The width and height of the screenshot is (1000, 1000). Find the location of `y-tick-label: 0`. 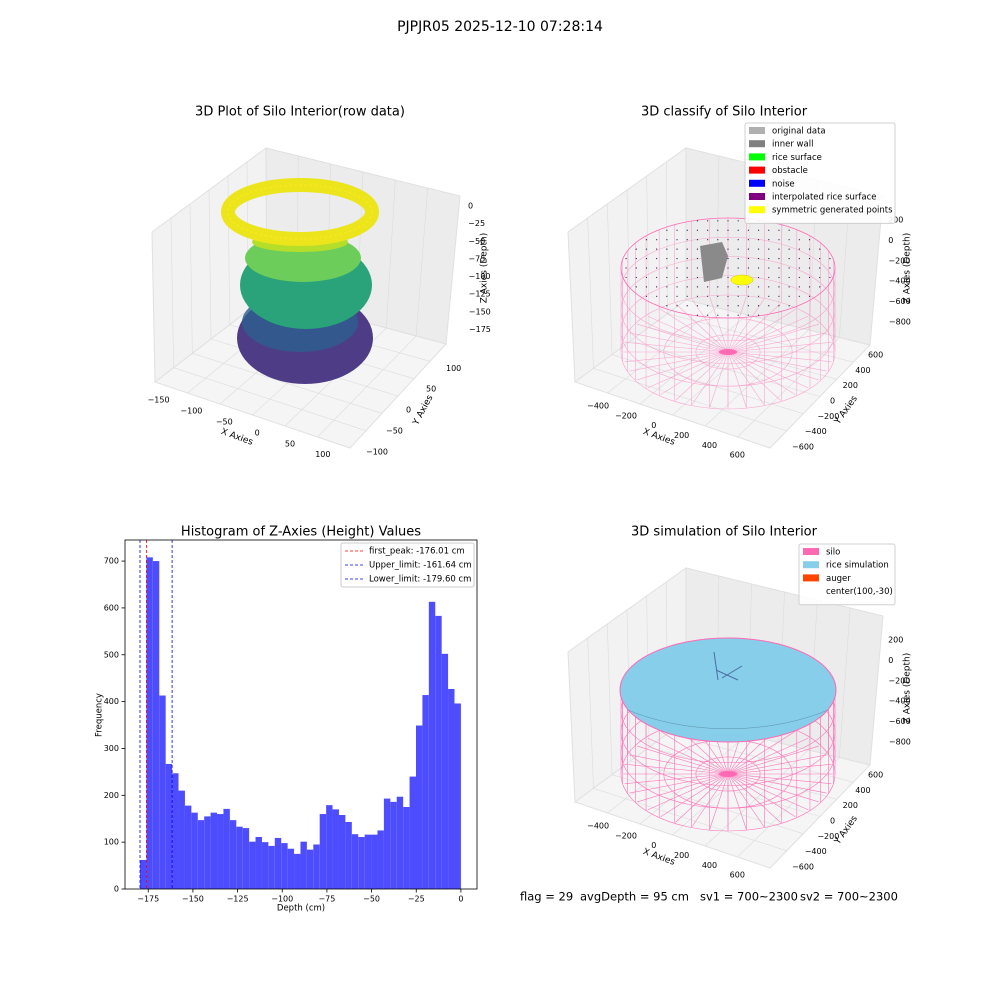

y-tick-label: 0 is located at coordinates (116, 889).